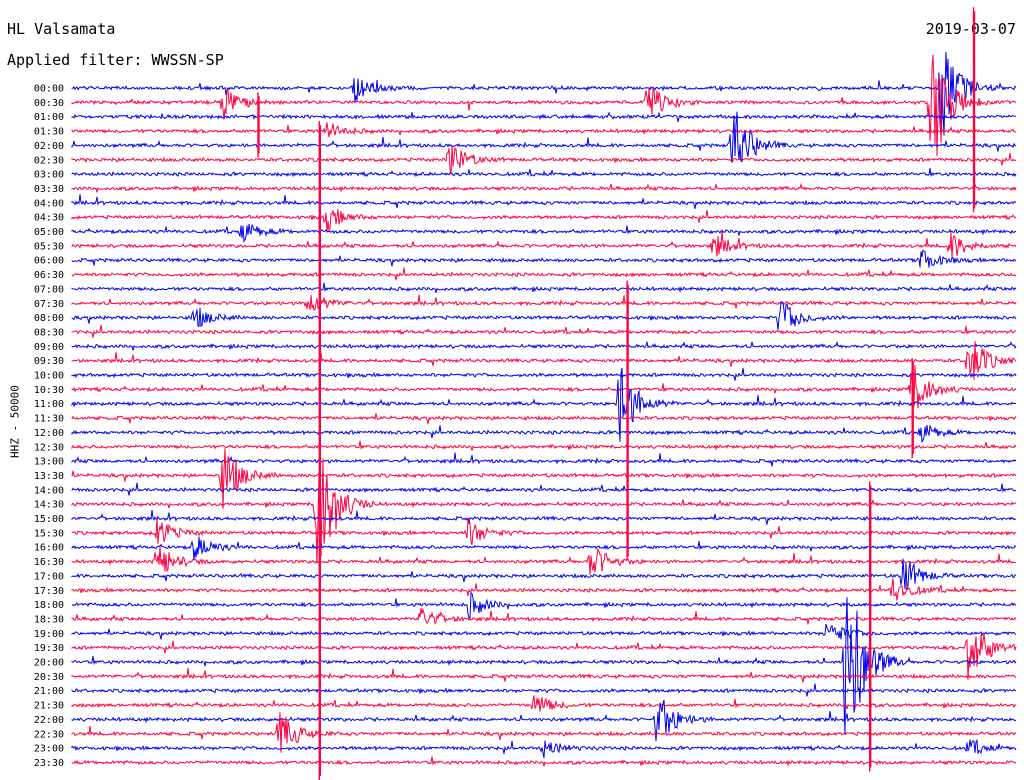  Describe the element at coordinates (544, 675) in the screenshot. I see `seismic-trace-2030` at that location.